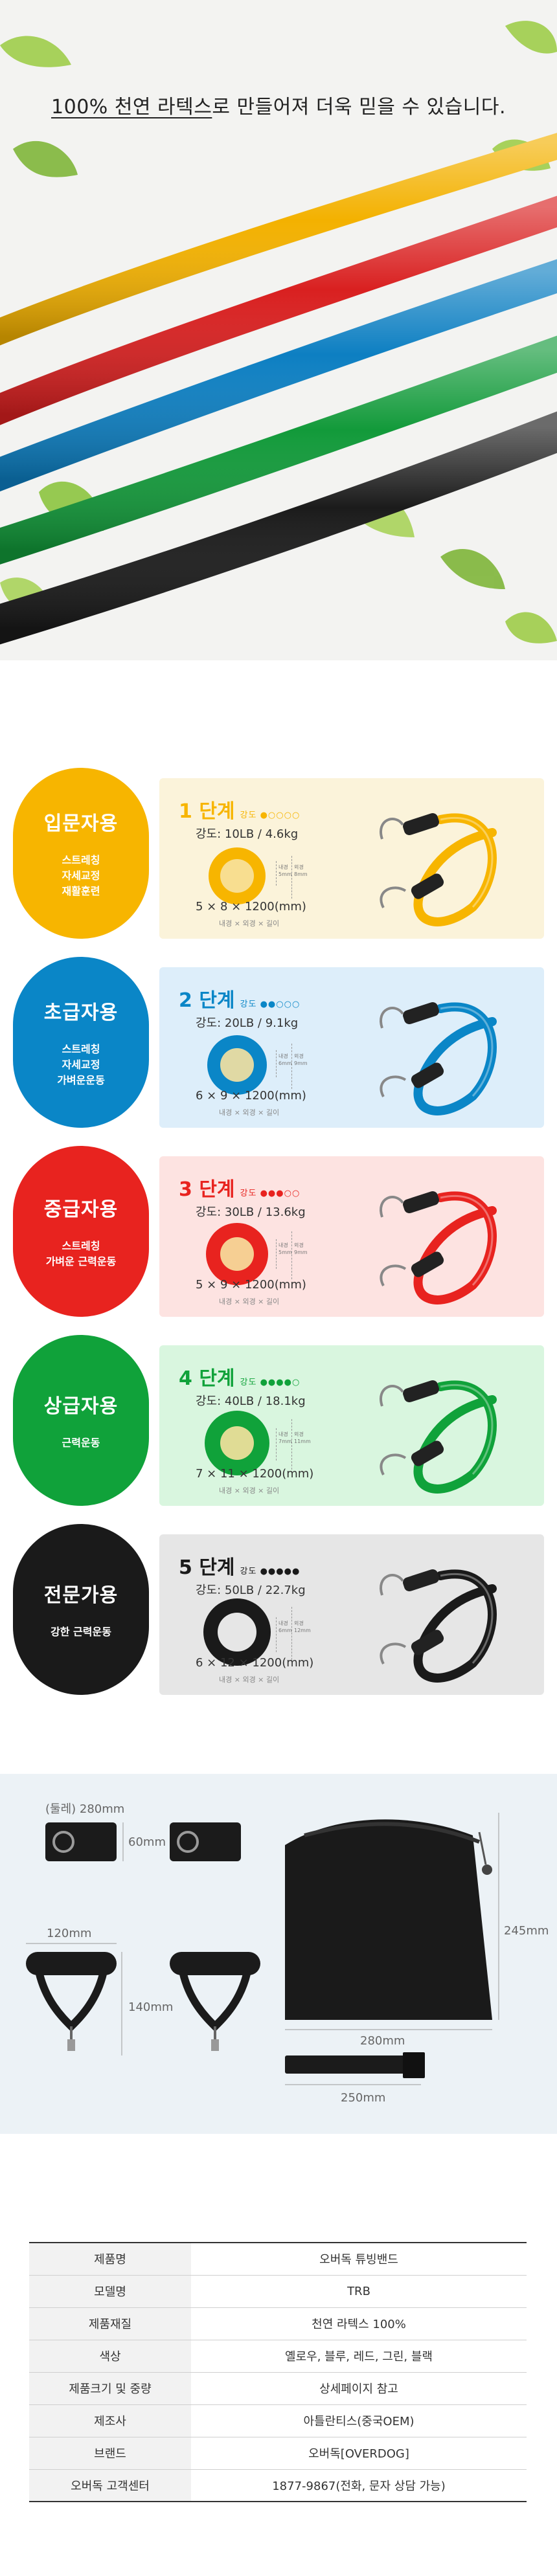 The image size is (557, 2576). I want to click on outer-dim-text: 외경 8mm, so click(301, 870).